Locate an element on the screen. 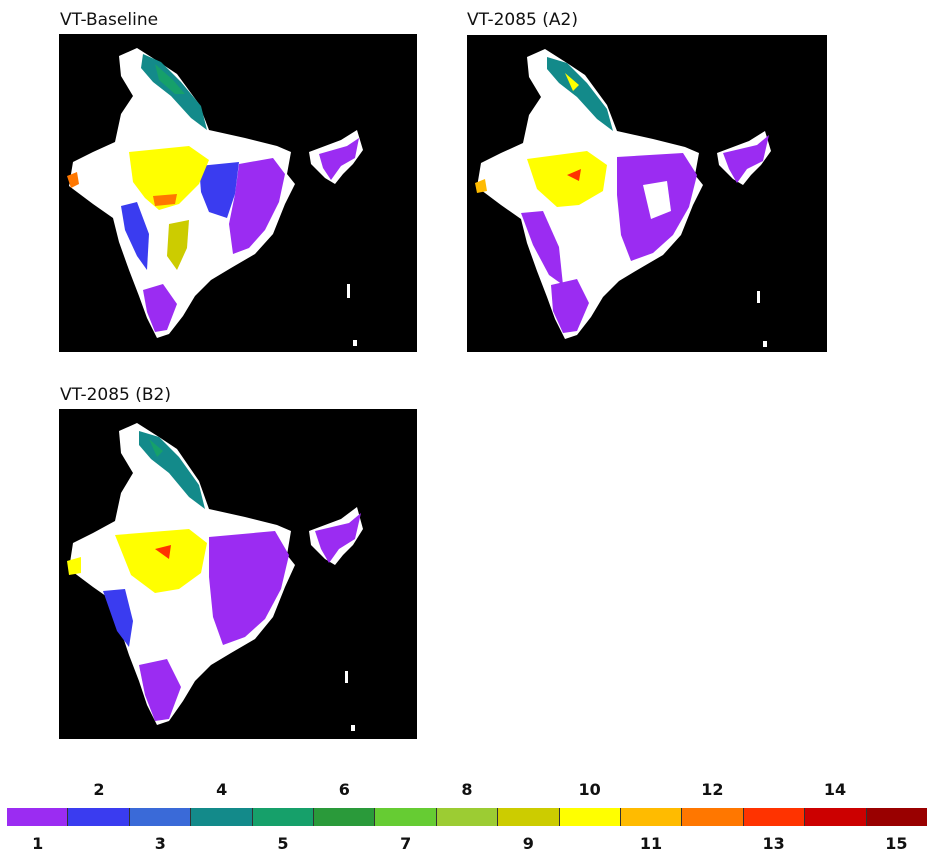 This screenshot has width=930, height=858. color-legend: 1 2 3 4 5 6 7 8 9 10 11 12 13 14 15 is located at coordinates (465, 814).